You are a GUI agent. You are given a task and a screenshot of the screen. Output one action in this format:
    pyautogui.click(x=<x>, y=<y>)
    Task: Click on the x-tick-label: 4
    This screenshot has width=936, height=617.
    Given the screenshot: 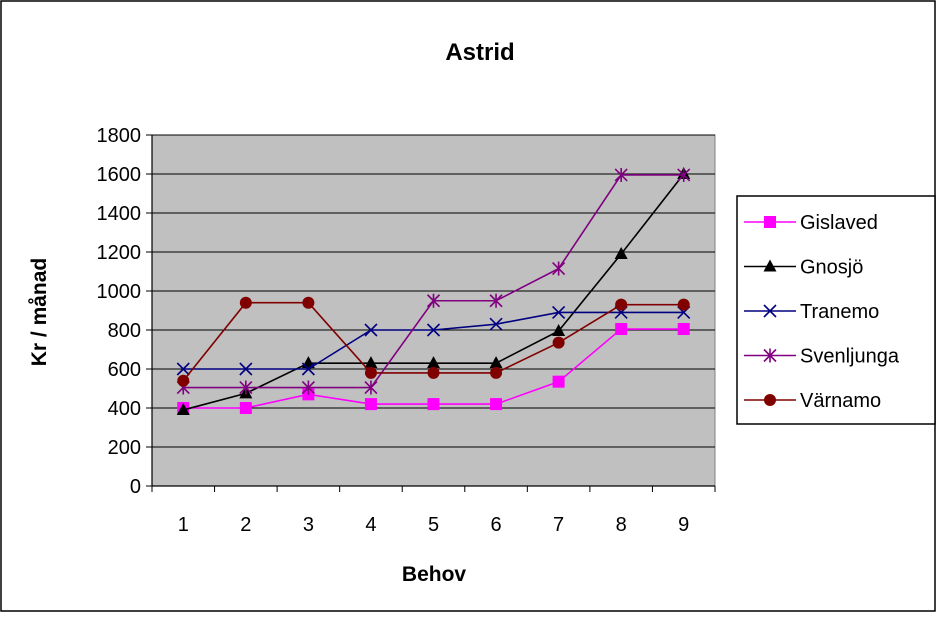 What is the action you would take?
    pyautogui.click(x=370, y=525)
    